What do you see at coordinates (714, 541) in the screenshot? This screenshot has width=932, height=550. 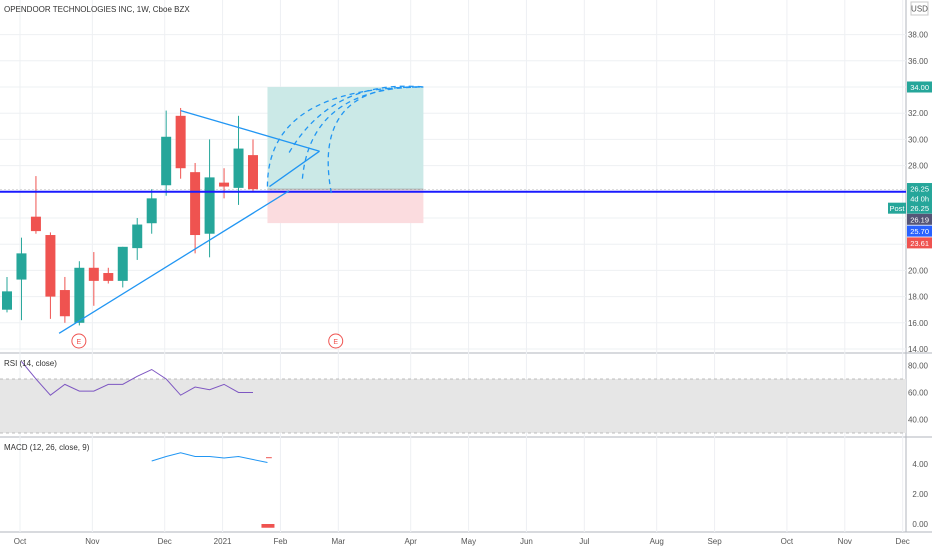 I see `time-axis-label: Sep` at bounding box center [714, 541].